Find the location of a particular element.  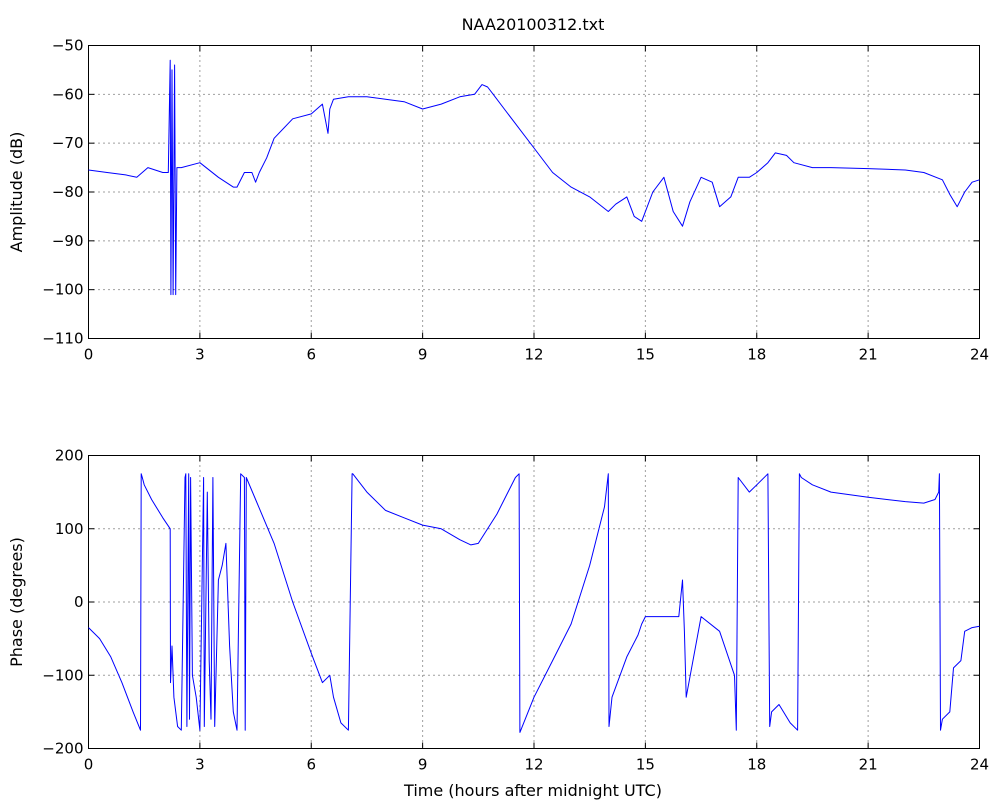

phase-y-tick-labels: 200 100 0 −100 −200 is located at coordinates (62, 602).